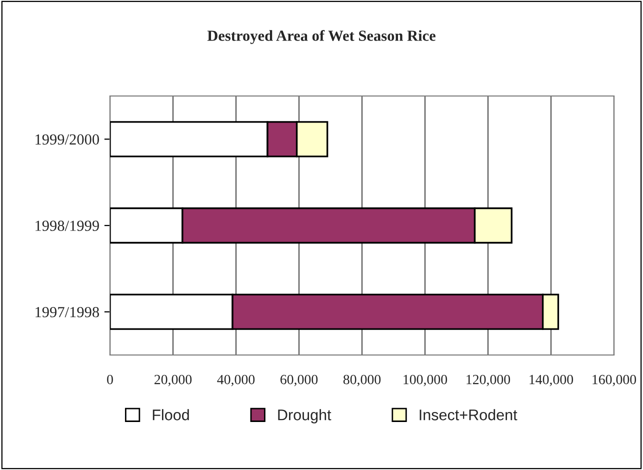 This screenshot has width=643, height=470. Describe the element at coordinates (552, 380) in the screenshot. I see `x-tick-label: 140,000` at that location.